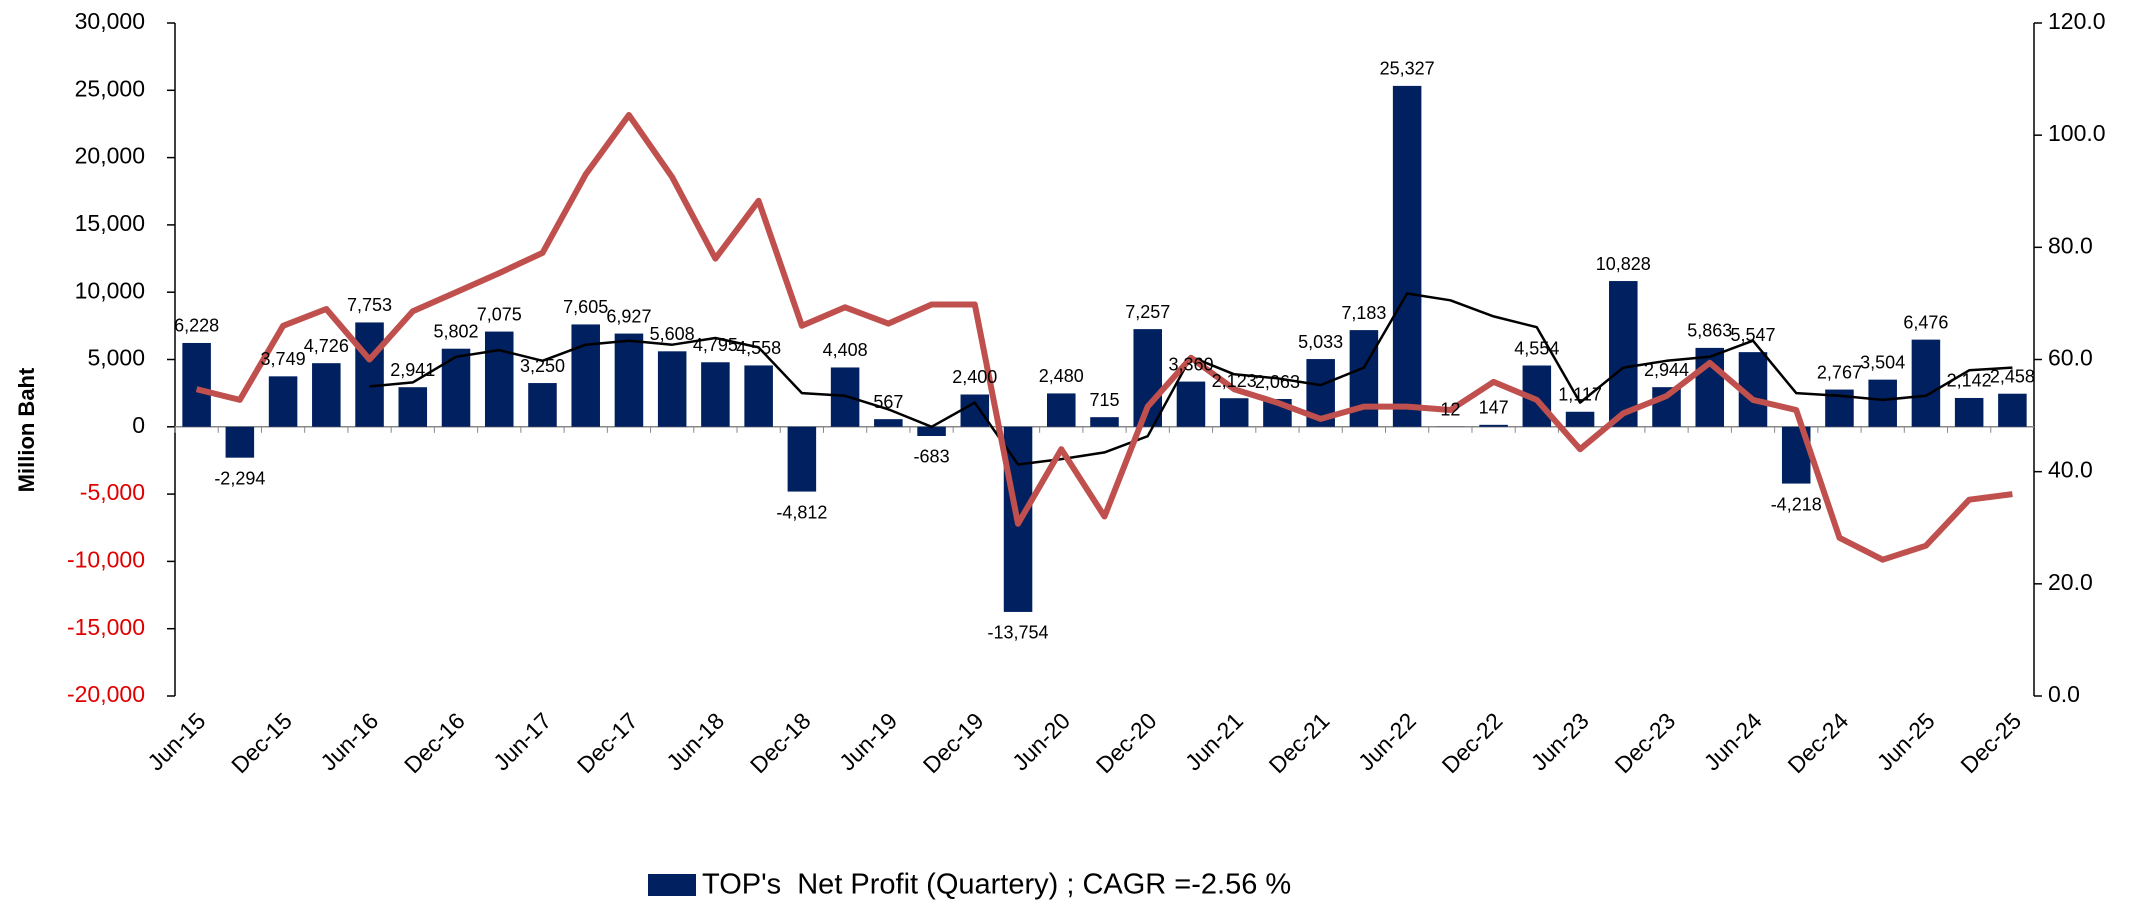 This screenshot has width=2140, height=903. Describe the element at coordinates (715, 345) in the screenshot. I see `value-label: 4,795` at that location.